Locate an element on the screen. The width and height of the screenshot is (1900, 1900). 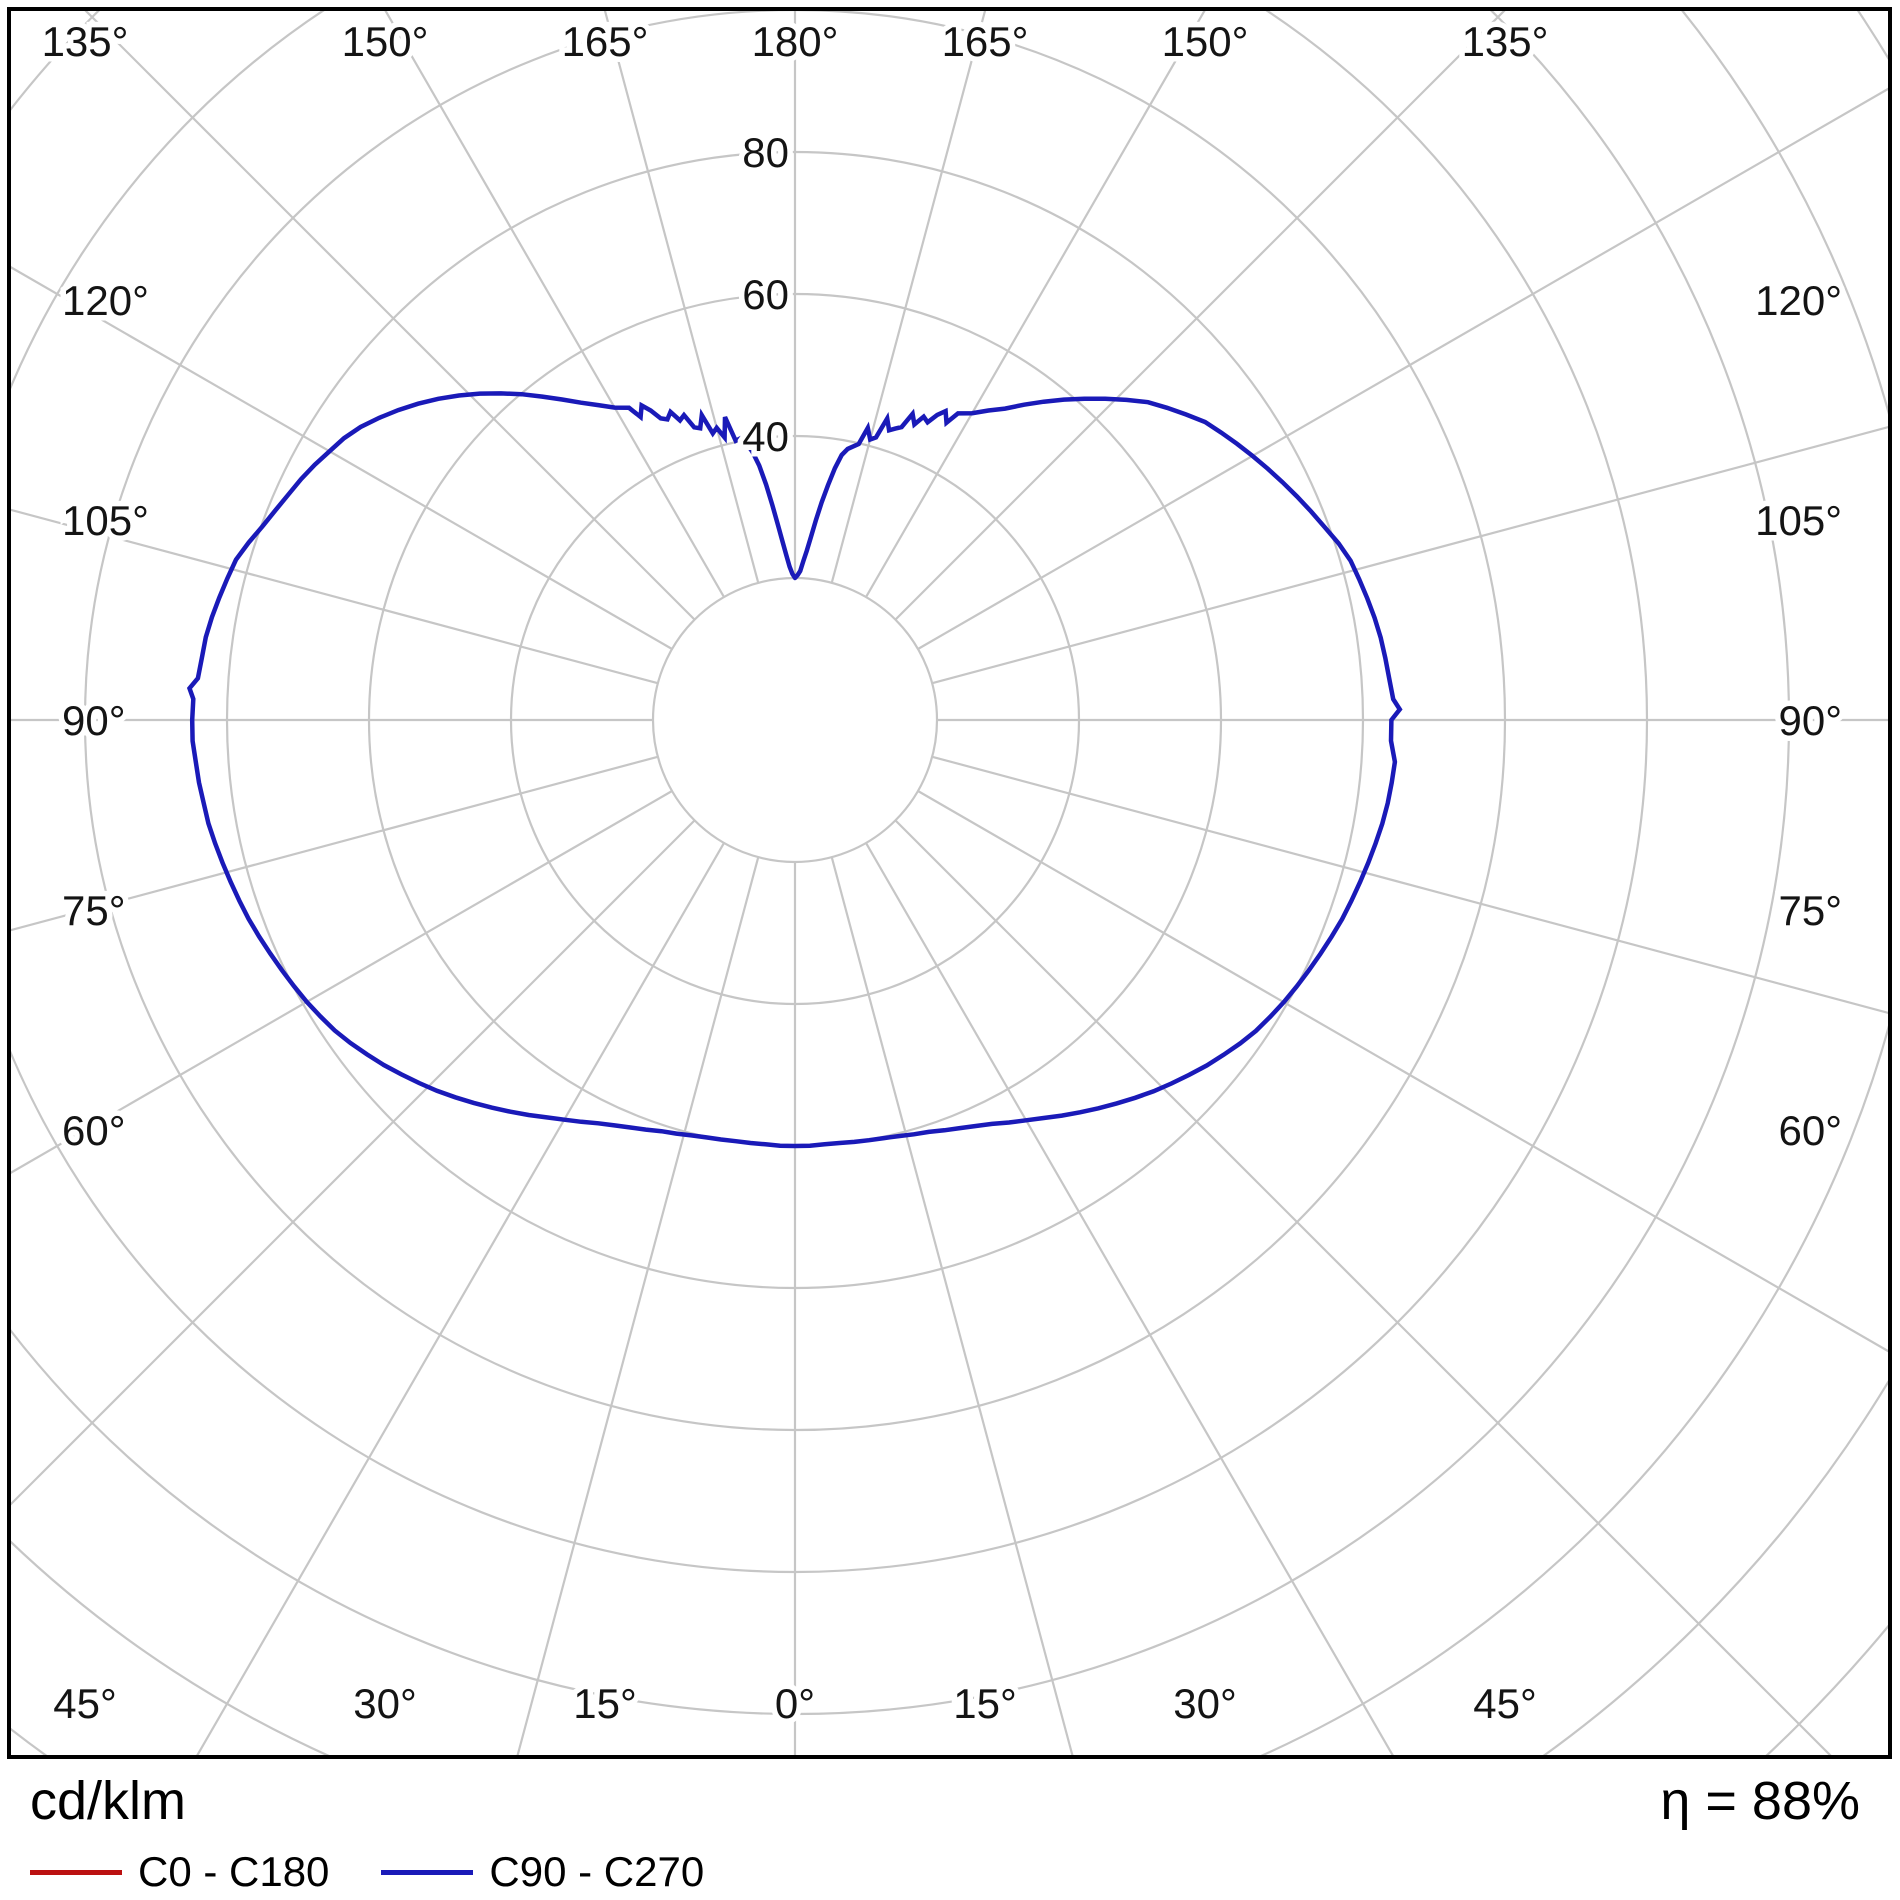
unit-label: cd/klm is located at coordinates (108, 1801).